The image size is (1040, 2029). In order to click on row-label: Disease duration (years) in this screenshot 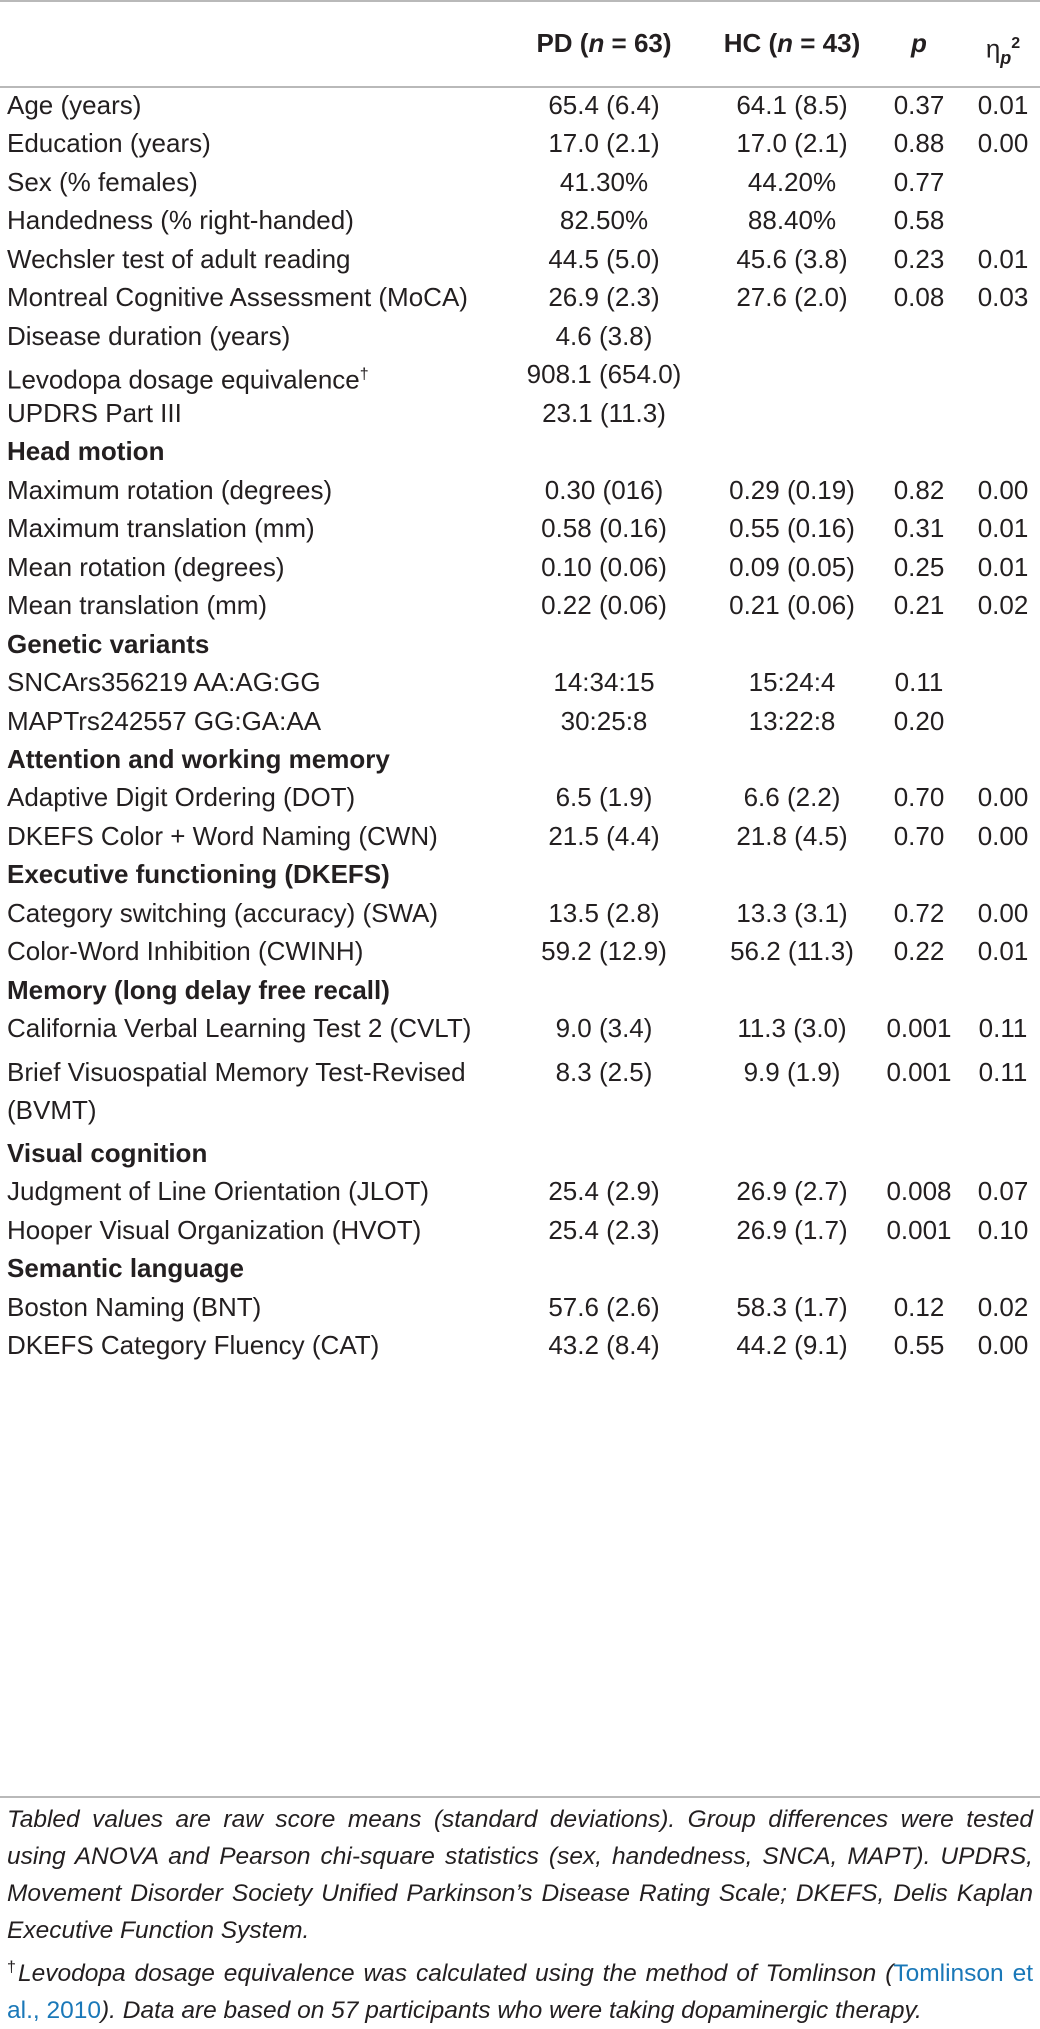, I will do `click(149, 335)`.